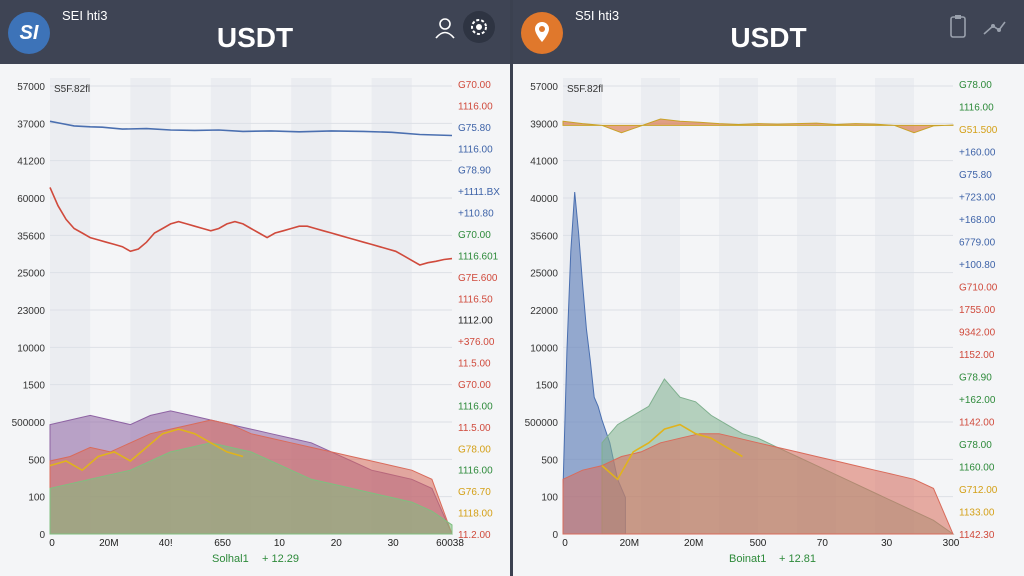  I want to click on right-value-label: +160.00, so click(977, 153).